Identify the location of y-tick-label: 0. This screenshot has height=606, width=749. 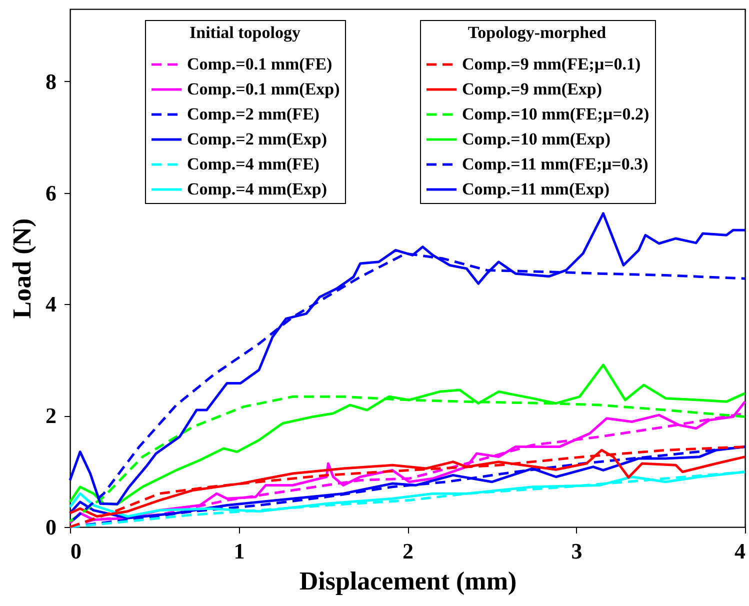
(51, 527).